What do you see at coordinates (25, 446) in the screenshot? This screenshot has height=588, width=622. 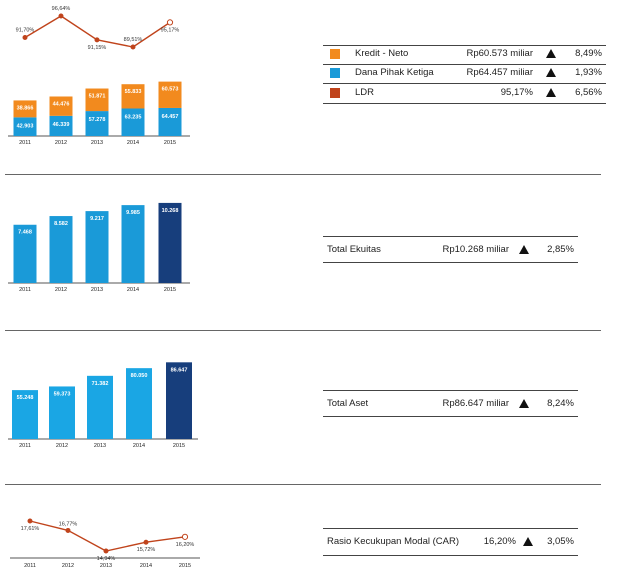 I see `x-tick-label: 2011` at bounding box center [25, 446].